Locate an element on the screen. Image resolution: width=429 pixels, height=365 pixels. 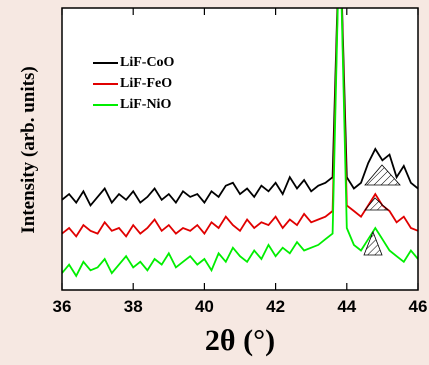
x-tick-label: 38 is located at coordinates (133, 306).